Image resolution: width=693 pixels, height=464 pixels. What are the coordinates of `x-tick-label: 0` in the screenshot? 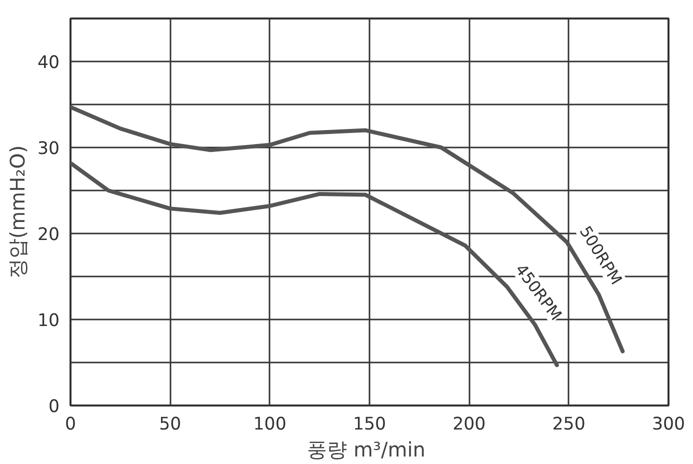 It's located at (70, 424).